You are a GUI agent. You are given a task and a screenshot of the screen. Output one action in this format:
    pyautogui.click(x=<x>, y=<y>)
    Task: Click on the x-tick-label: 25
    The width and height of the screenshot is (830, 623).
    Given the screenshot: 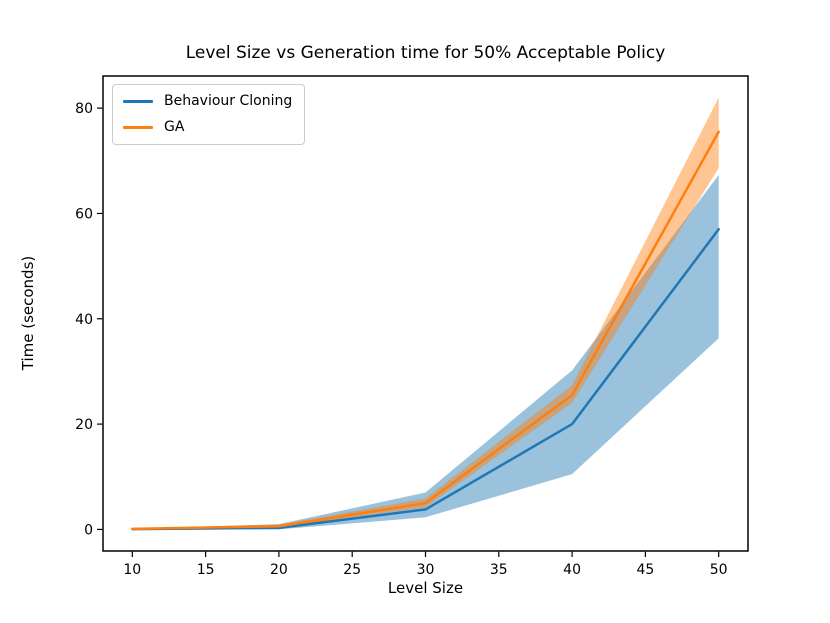 What is the action you would take?
    pyautogui.click(x=352, y=570)
    